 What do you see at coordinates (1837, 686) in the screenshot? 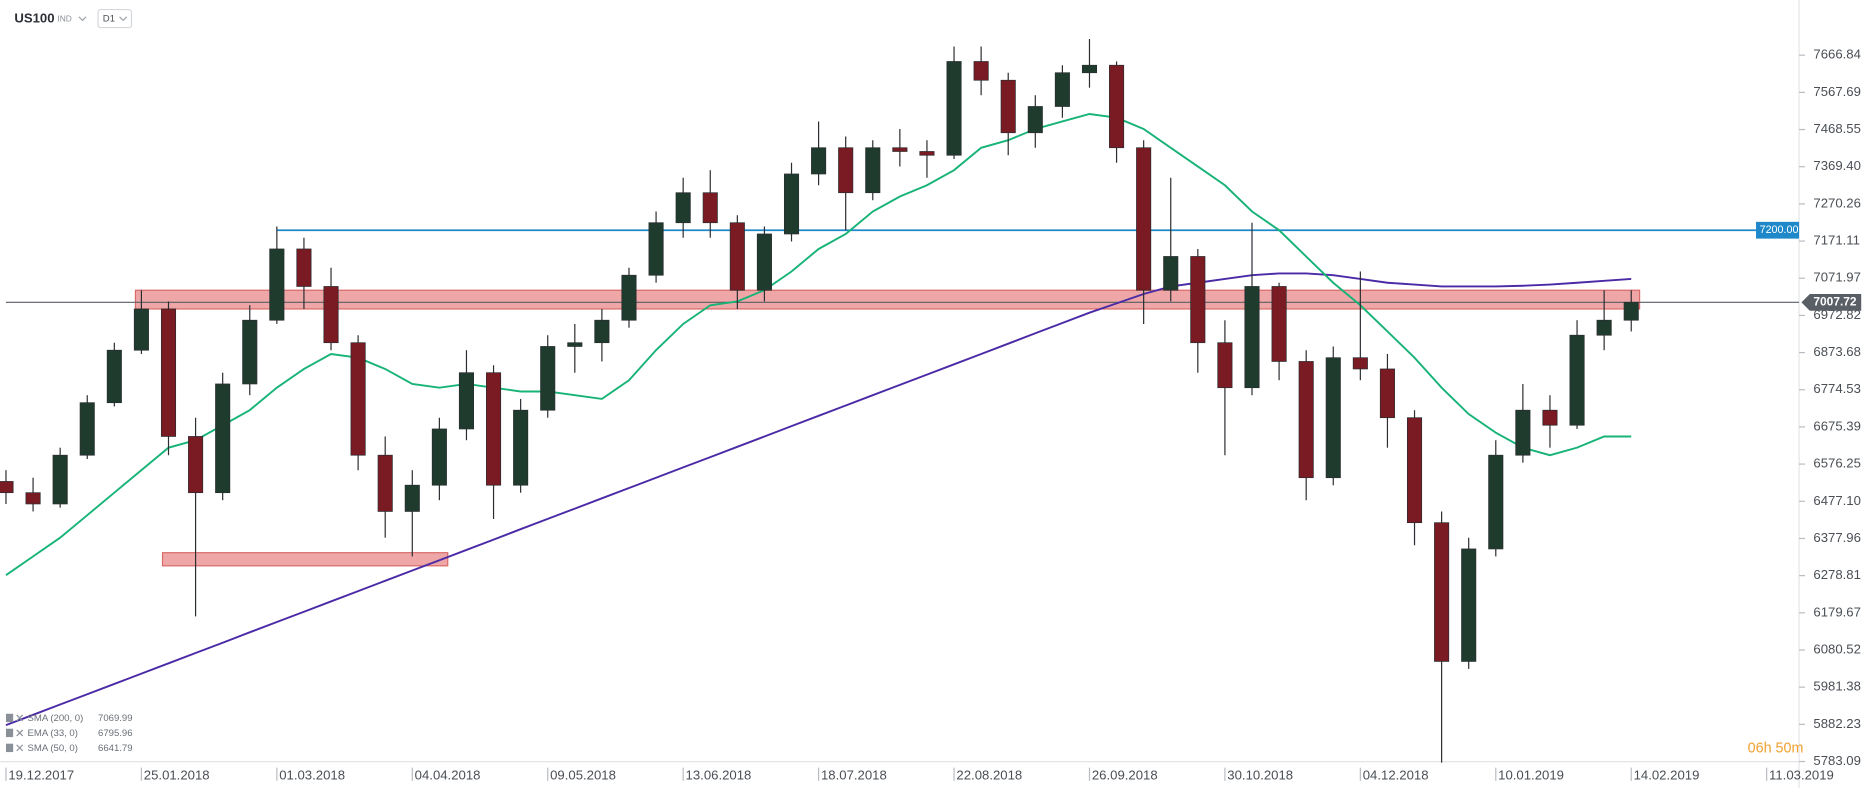
I see `y-tick-label: 5981.38` at bounding box center [1837, 686].